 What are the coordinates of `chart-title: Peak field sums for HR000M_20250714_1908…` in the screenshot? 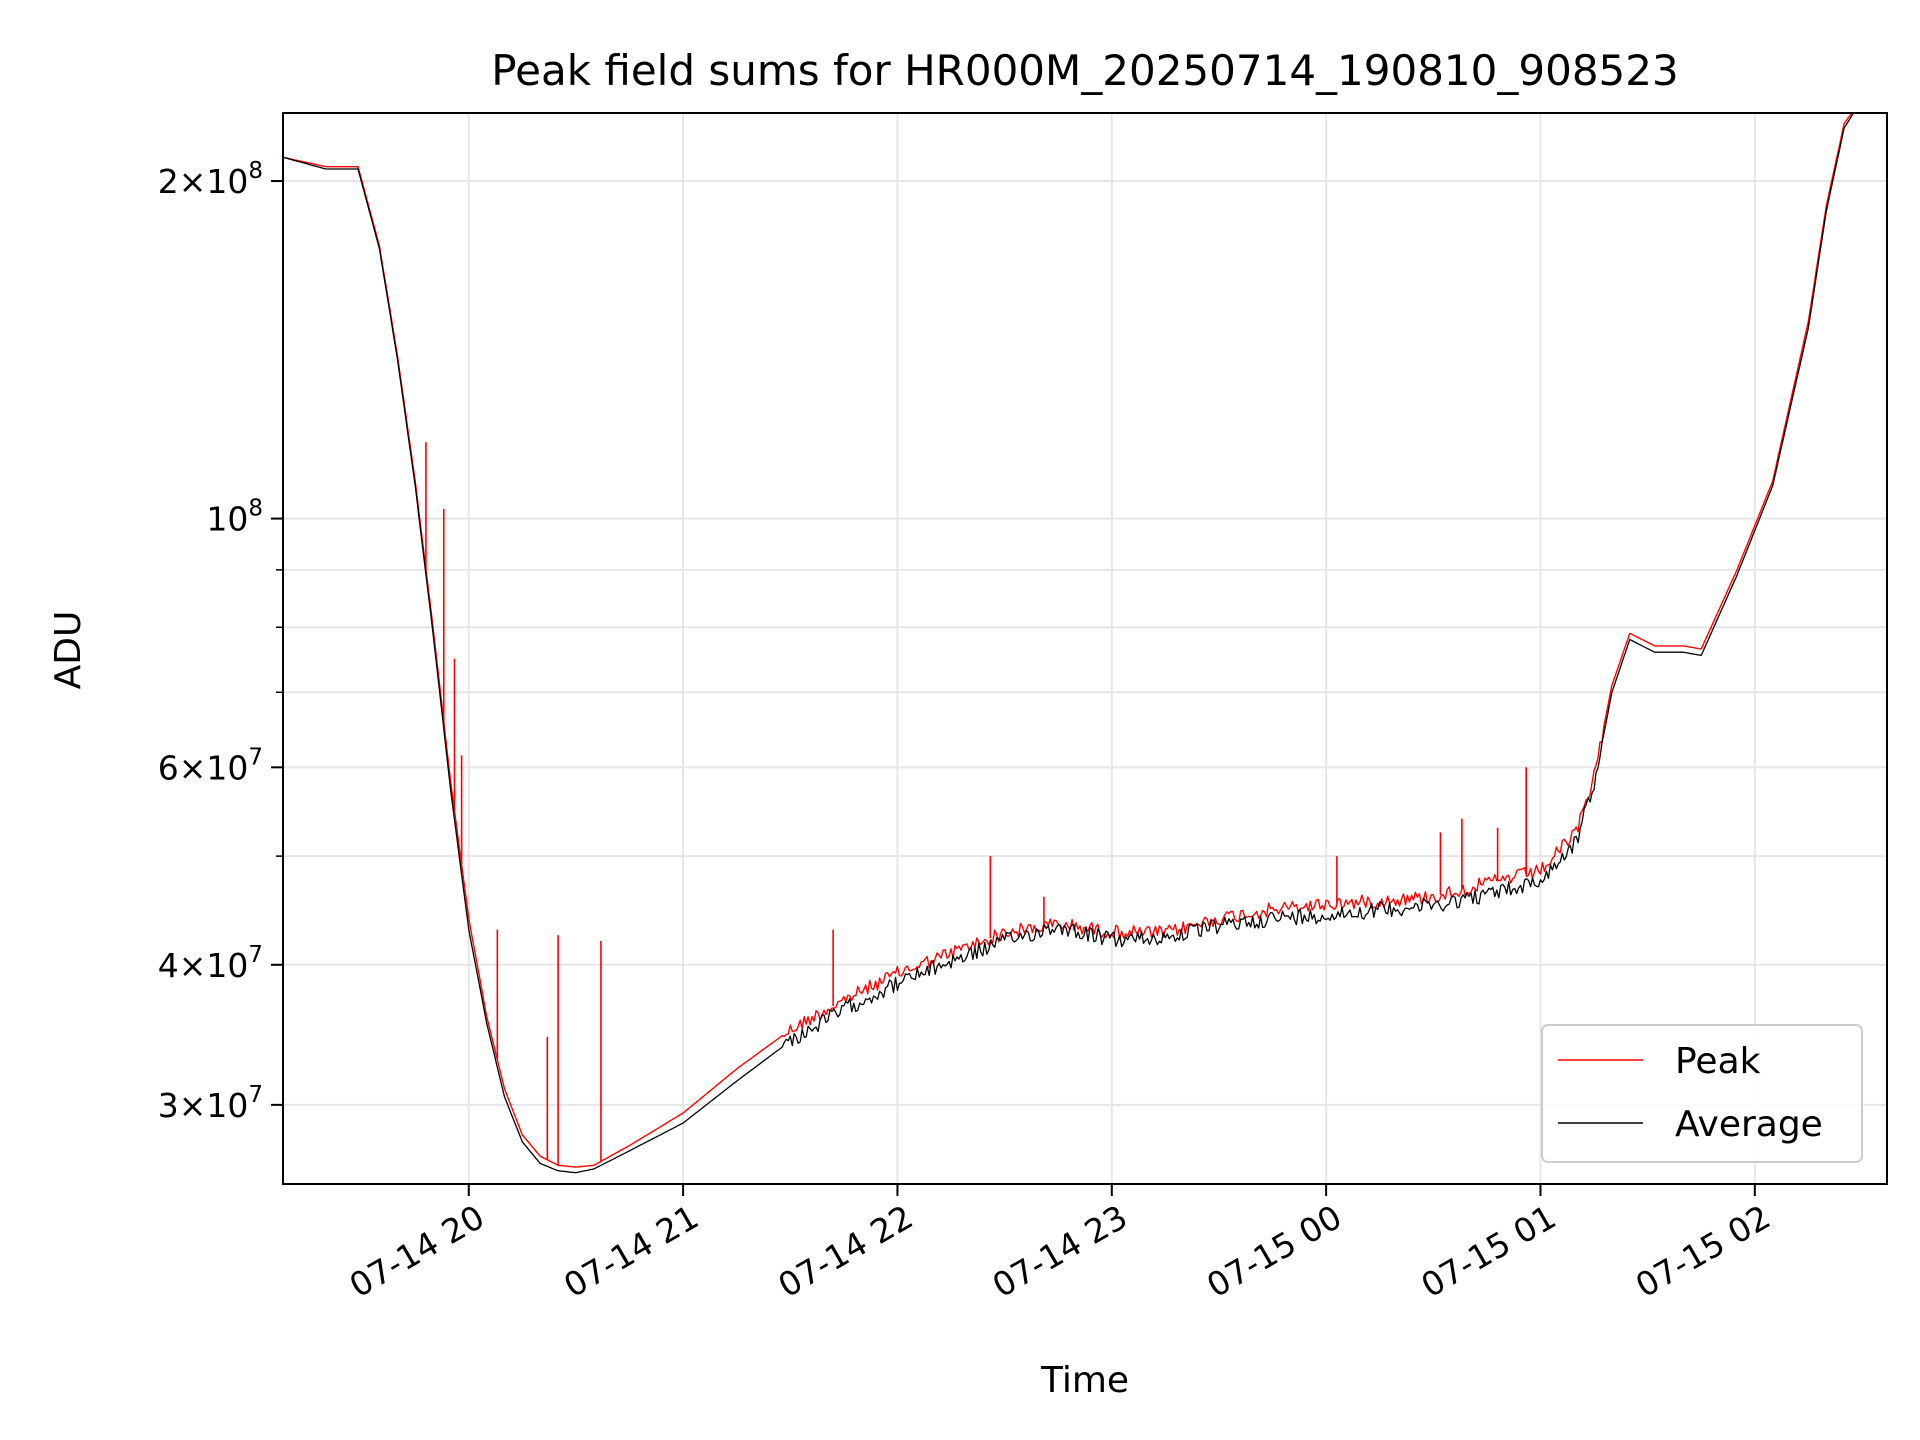 It's located at (1084, 70).